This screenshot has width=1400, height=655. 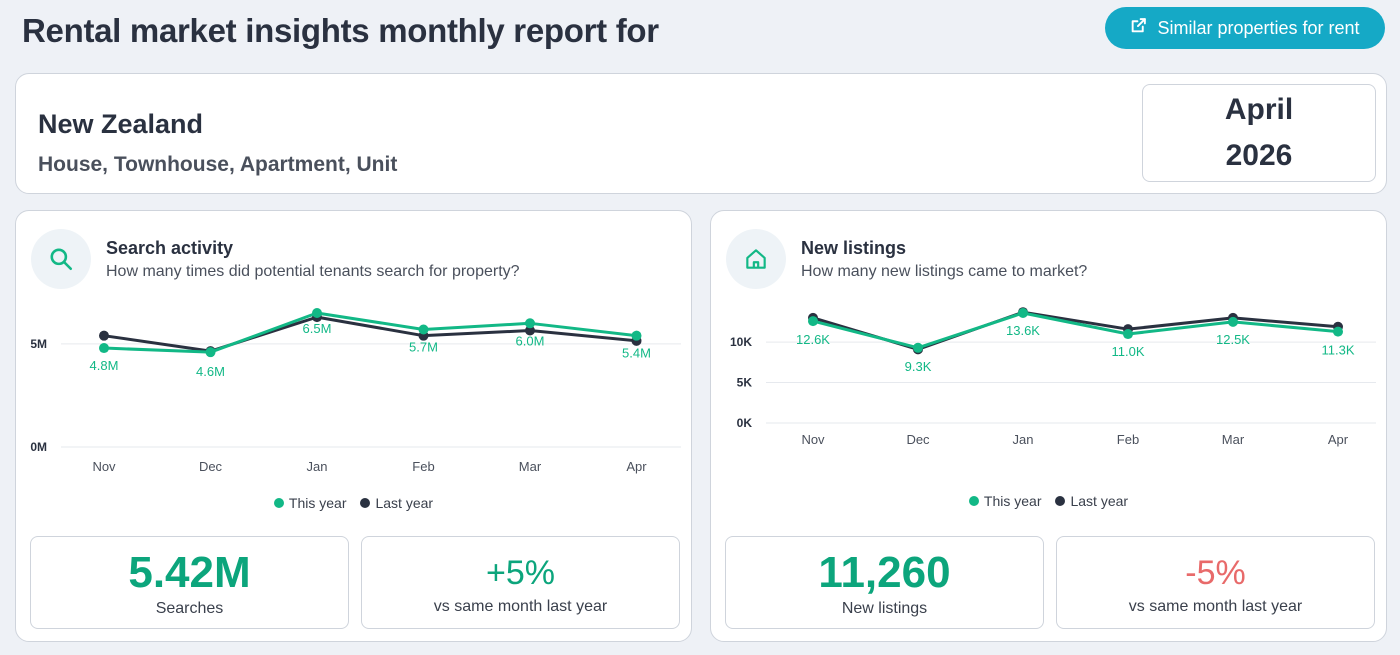 I want to click on searches-change-value: +5%, so click(x=520, y=572).